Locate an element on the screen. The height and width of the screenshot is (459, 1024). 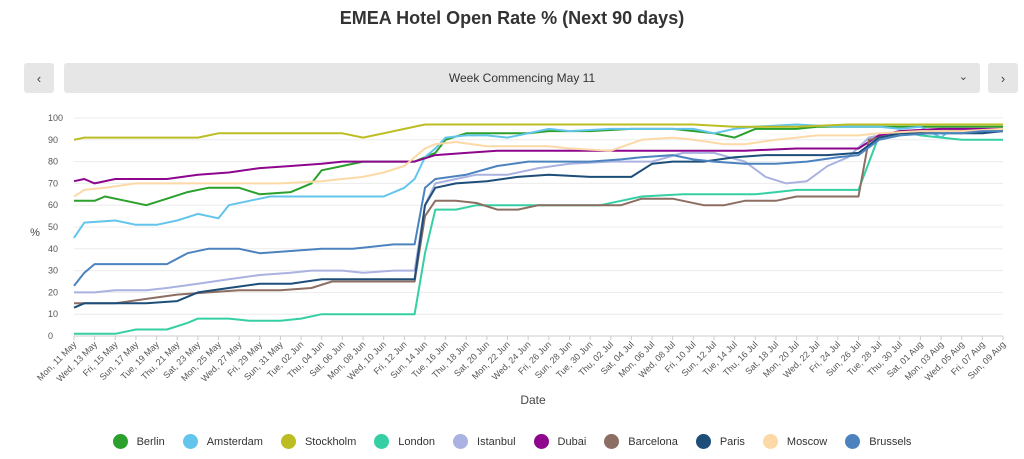
chart-title: EMEA Hotel Open Rate % (Next 90 days) is located at coordinates (512, 18).